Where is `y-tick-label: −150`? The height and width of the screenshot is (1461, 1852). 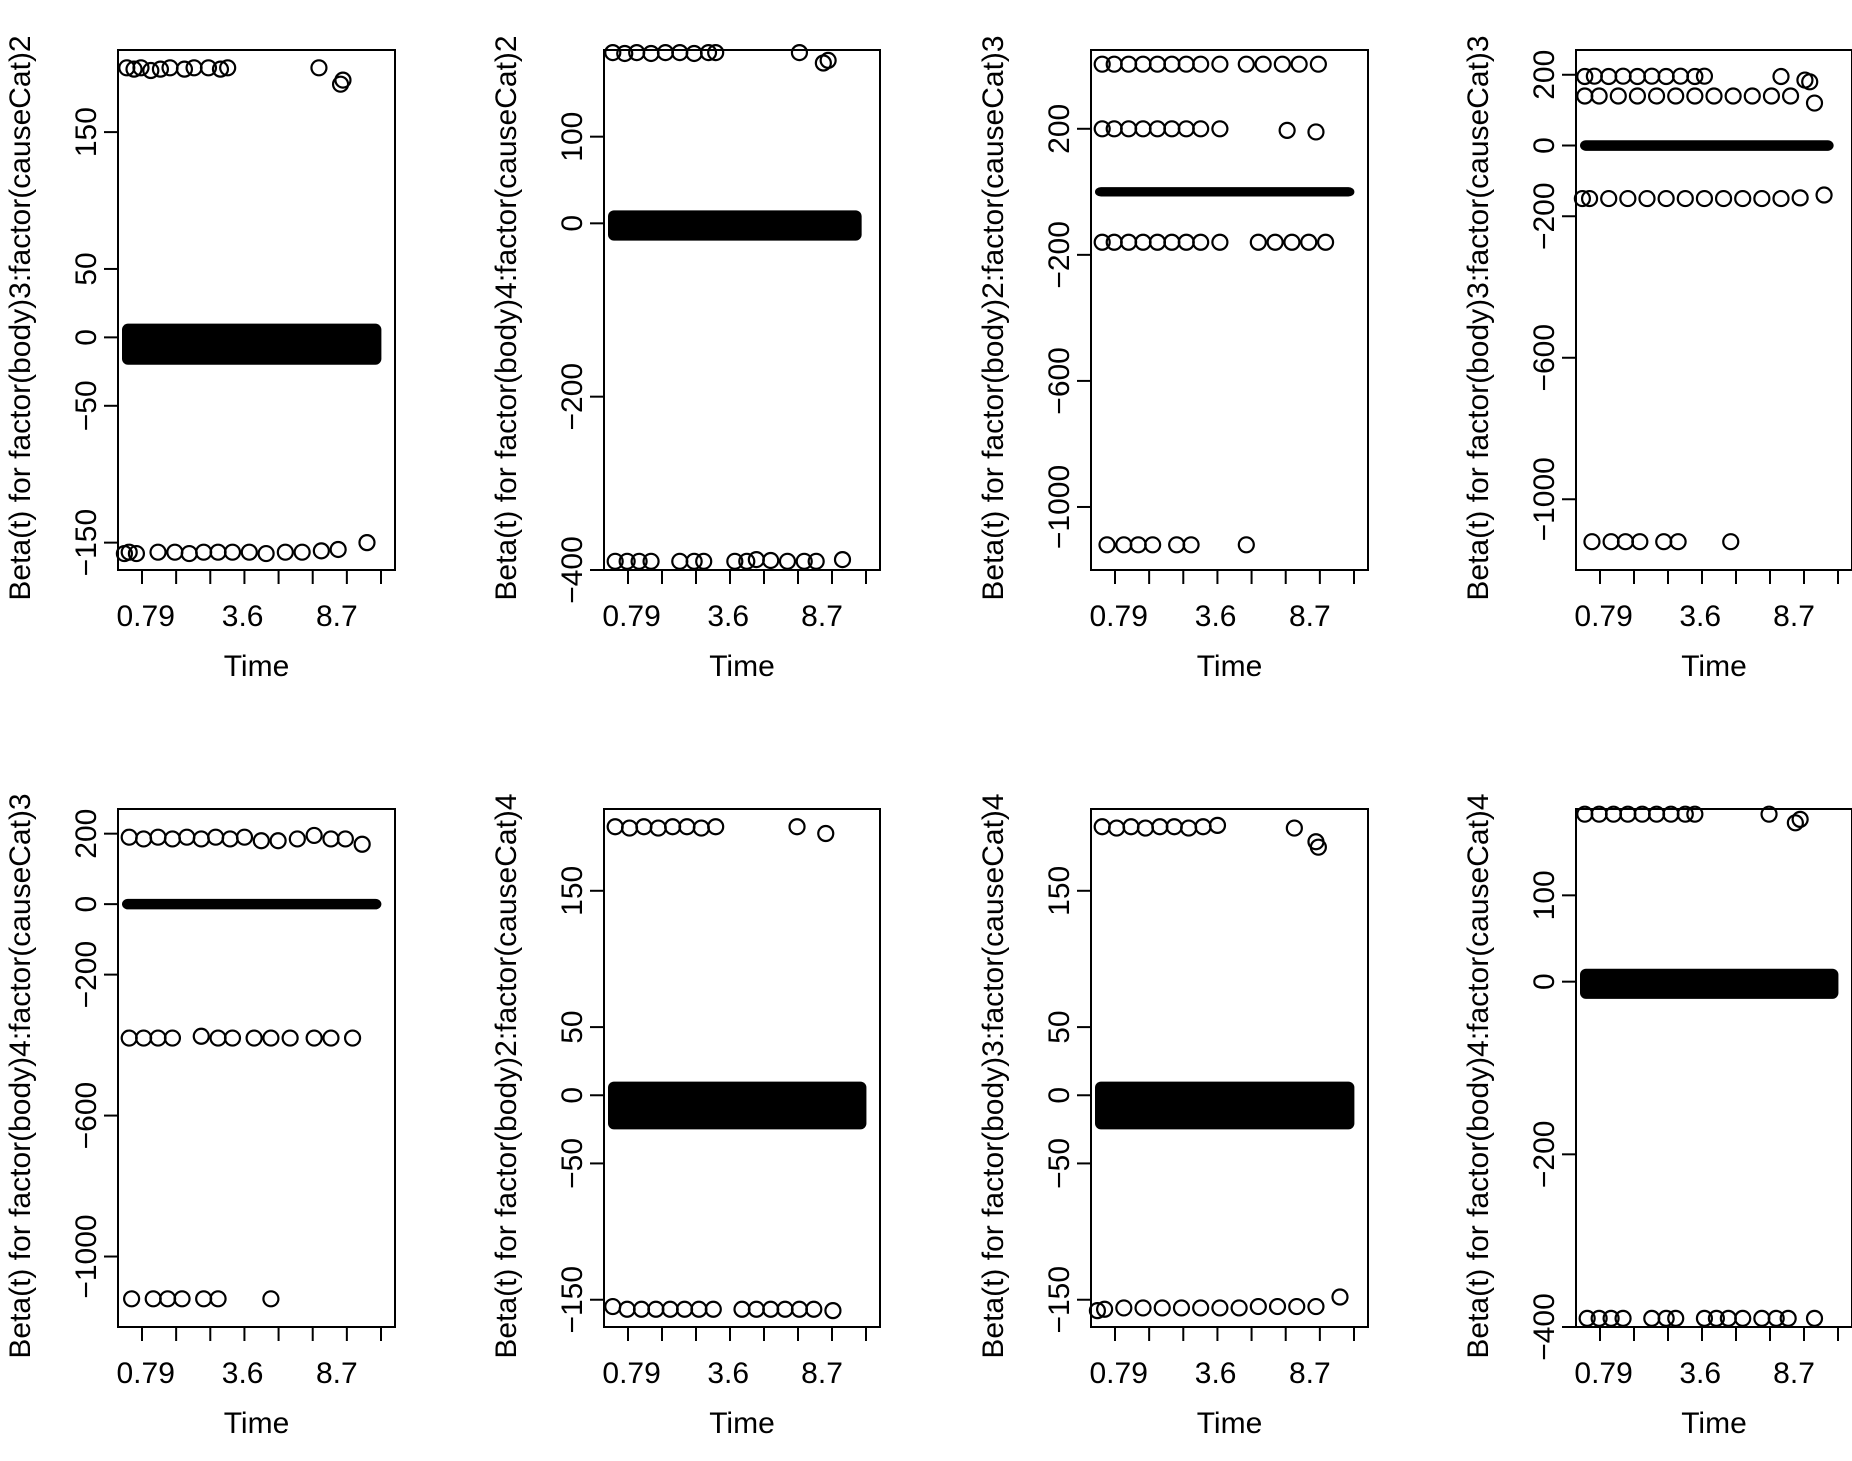 y-tick-label: −150 is located at coordinates (1059, 1300).